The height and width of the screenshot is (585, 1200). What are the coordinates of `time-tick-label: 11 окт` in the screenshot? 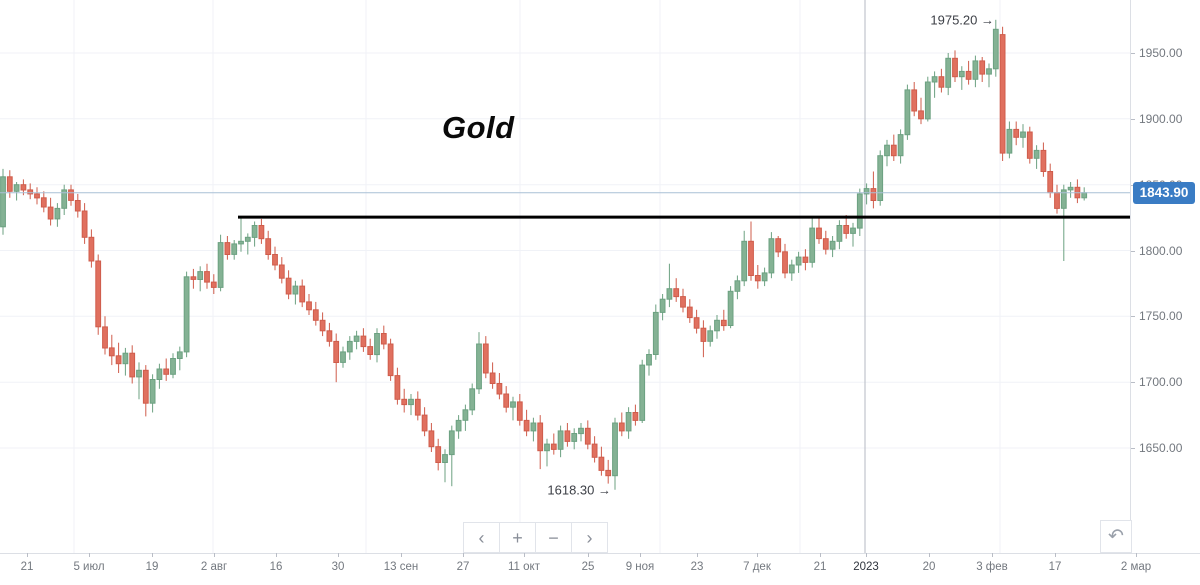 It's located at (524, 567).